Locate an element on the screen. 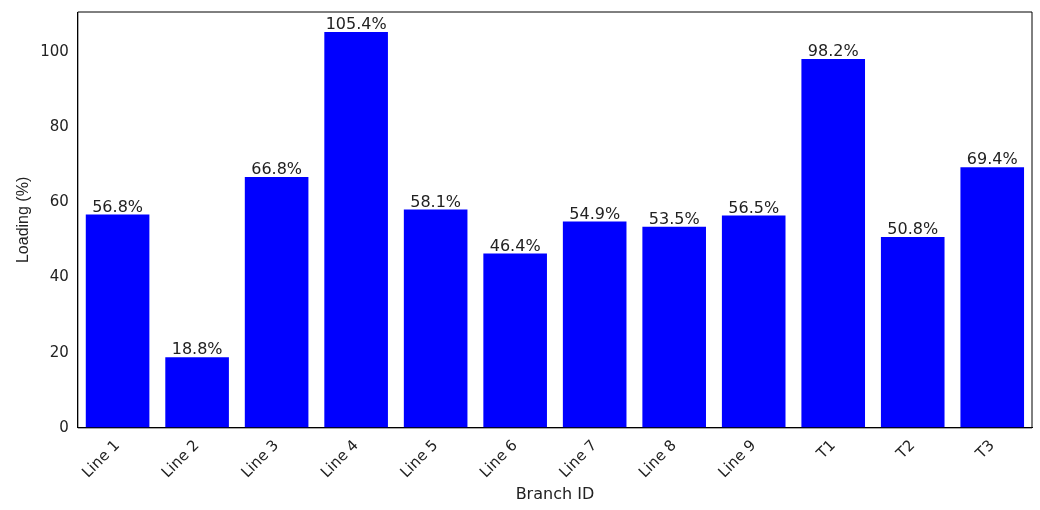 Image resolution: width=1040 pixels, height=510 pixels. y-tick-label: 100 is located at coordinates (54, 51).